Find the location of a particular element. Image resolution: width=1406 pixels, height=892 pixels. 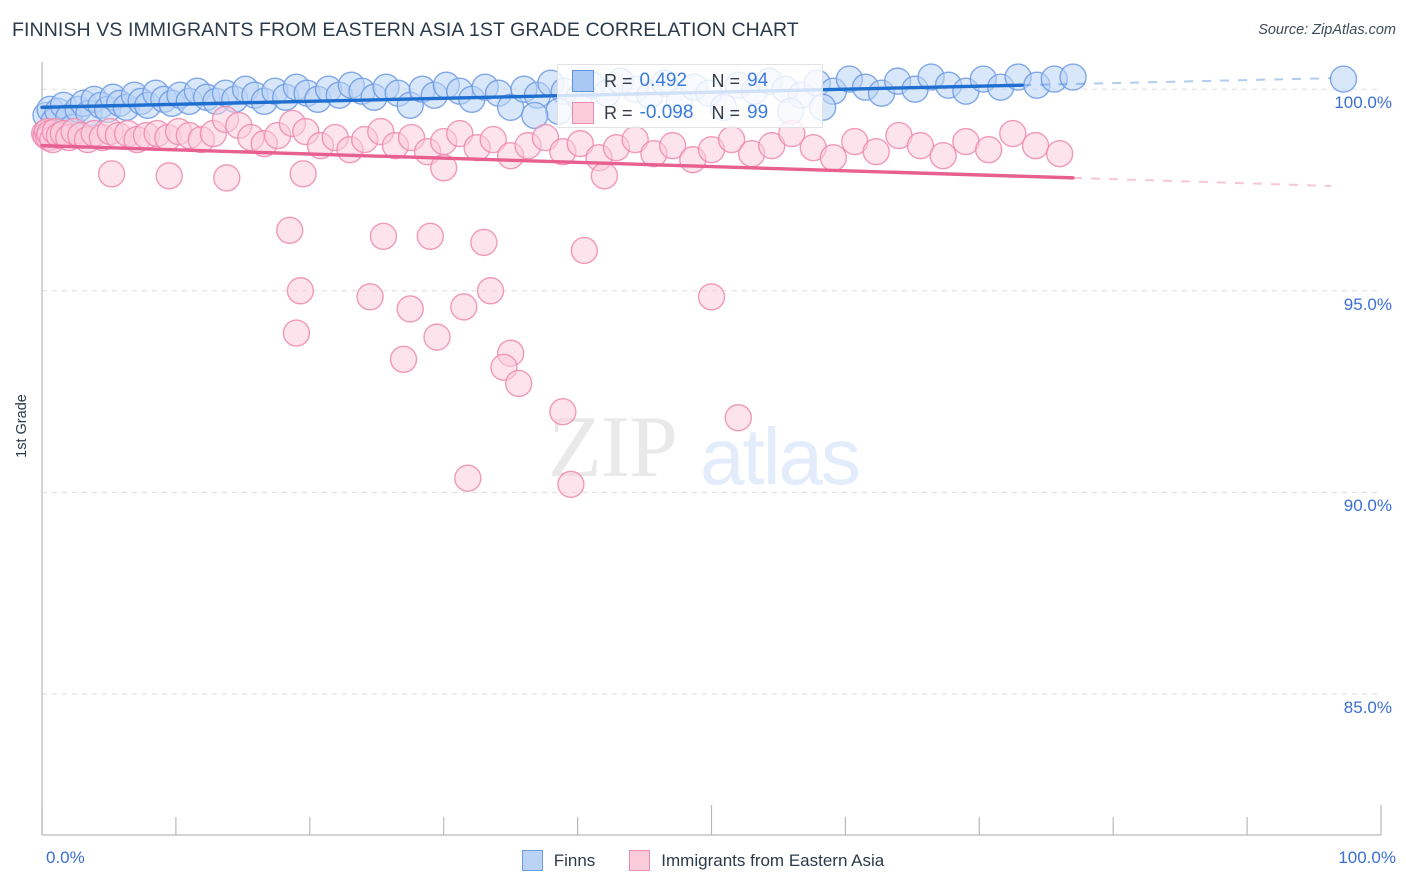

legend-swatch-immigrants is located at coordinates (640, 860).